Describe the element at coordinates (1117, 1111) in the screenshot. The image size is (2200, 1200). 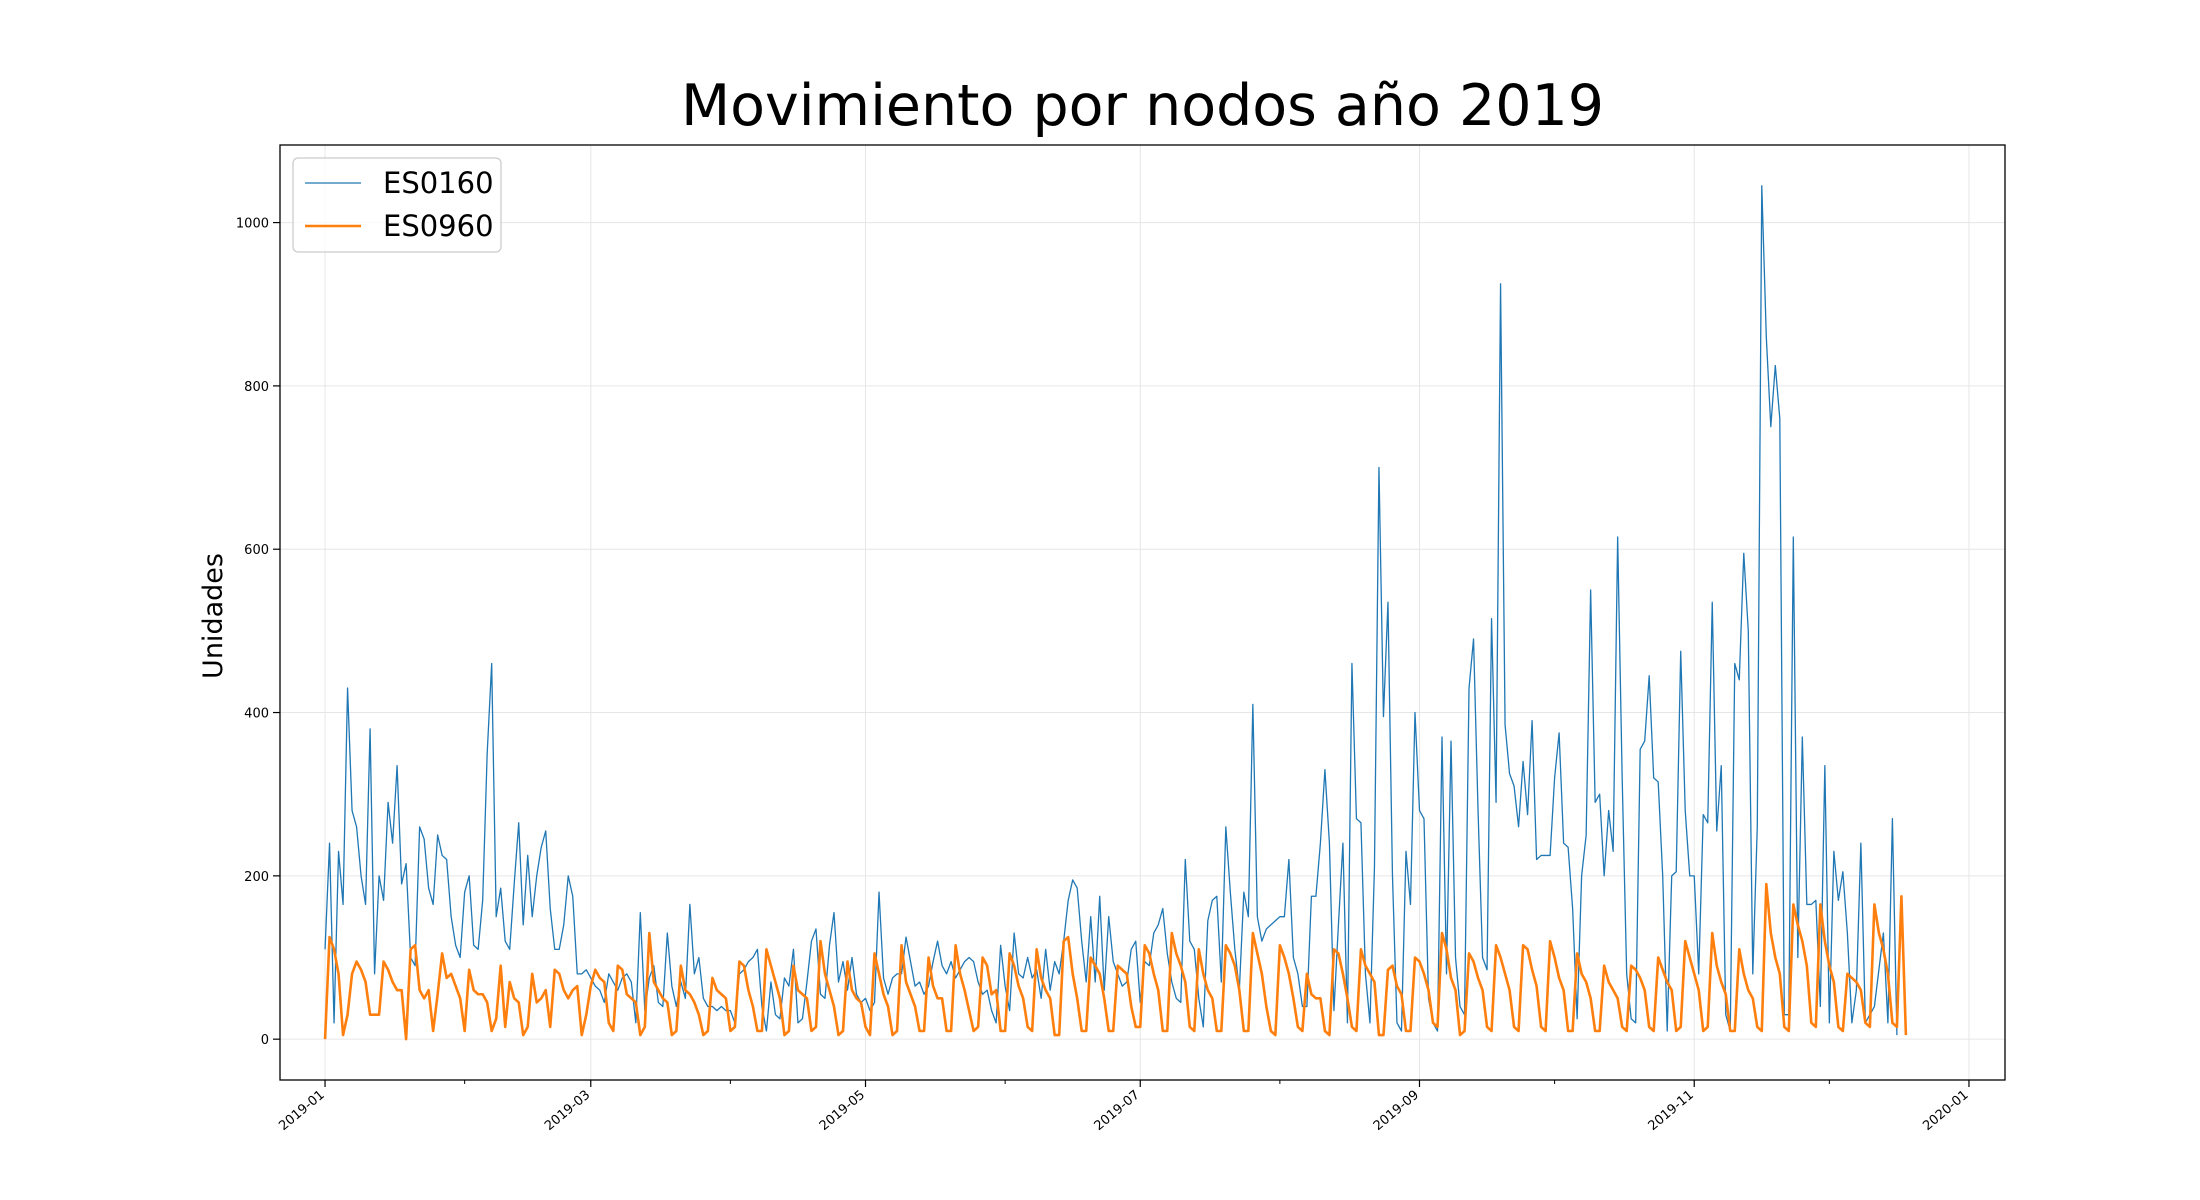
I see `x-tick-label: 2019-07` at that location.